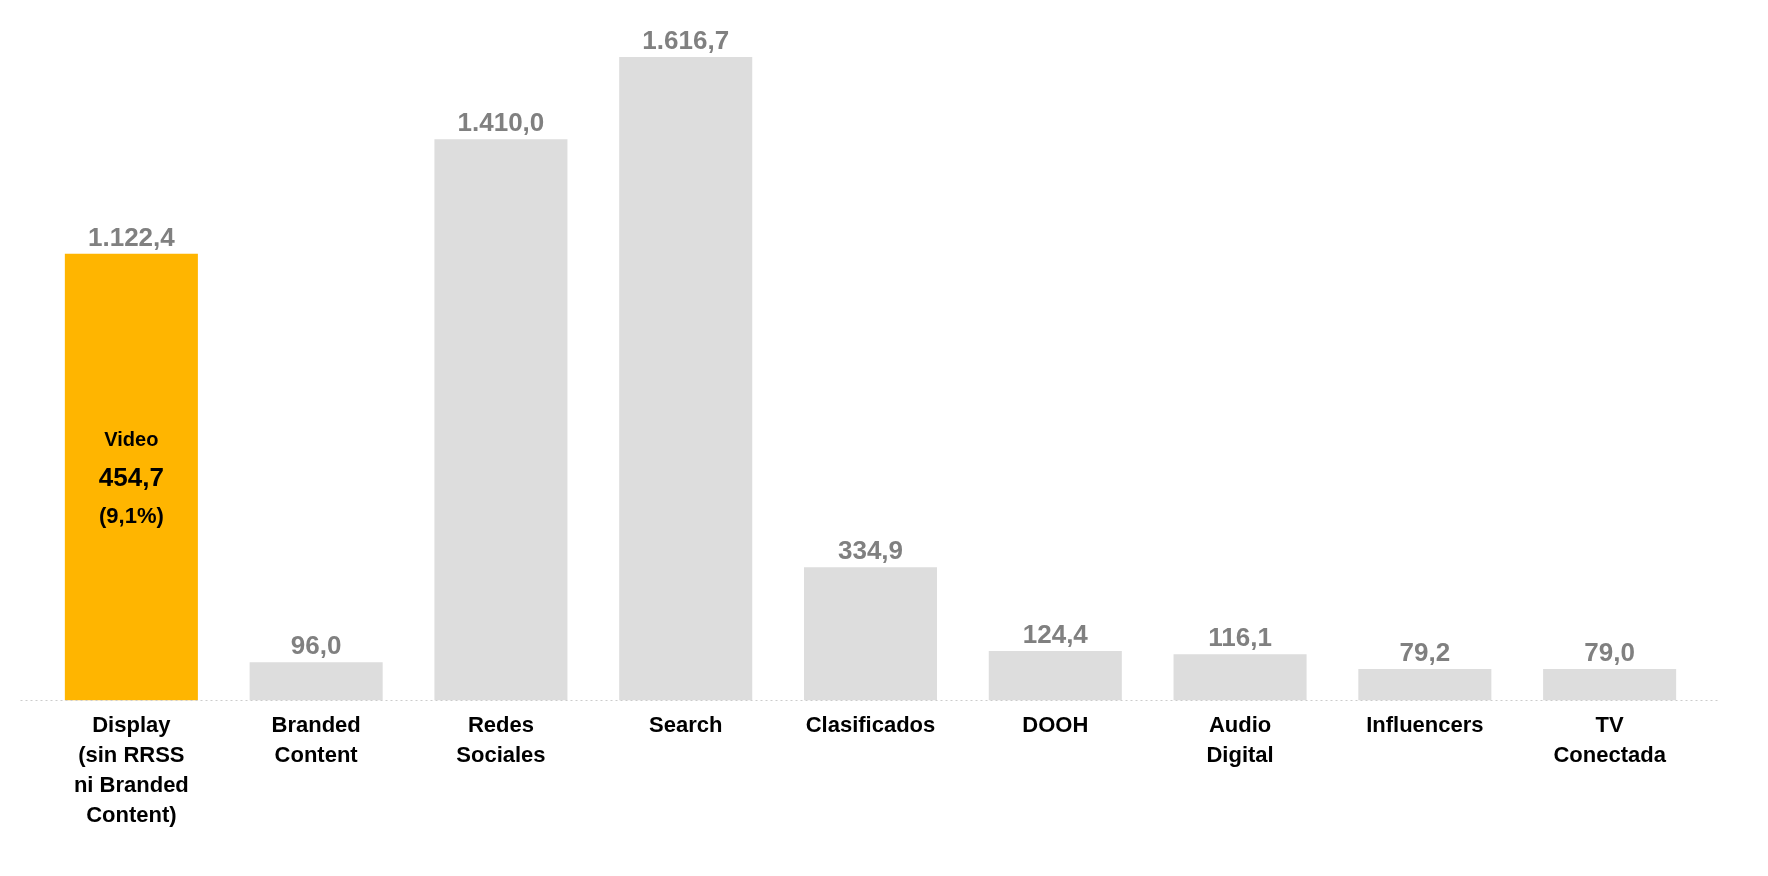 This screenshot has height=876, width=1768. What do you see at coordinates (870, 550) in the screenshot?
I see `data-label: 334,9` at bounding box center [870, 550].